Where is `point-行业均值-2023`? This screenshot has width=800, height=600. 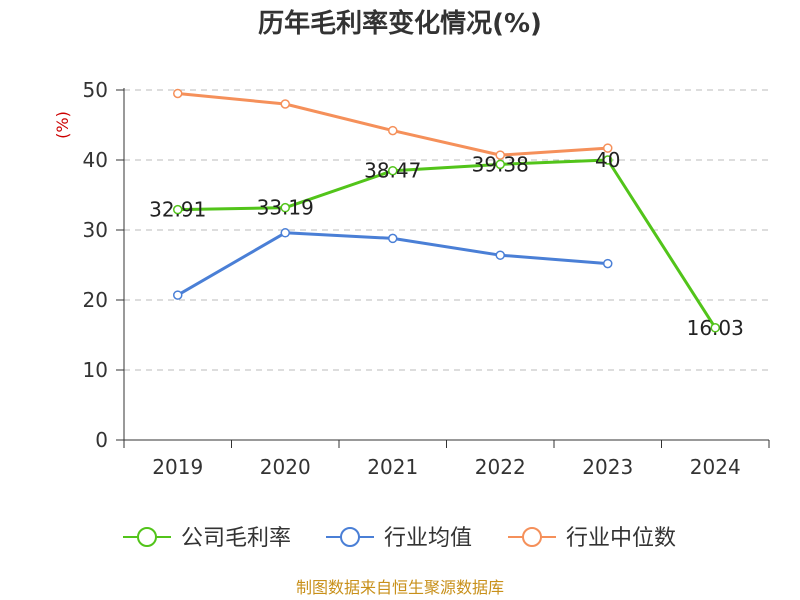
point-行业均值-2023 is located at coordinates (608, 263).